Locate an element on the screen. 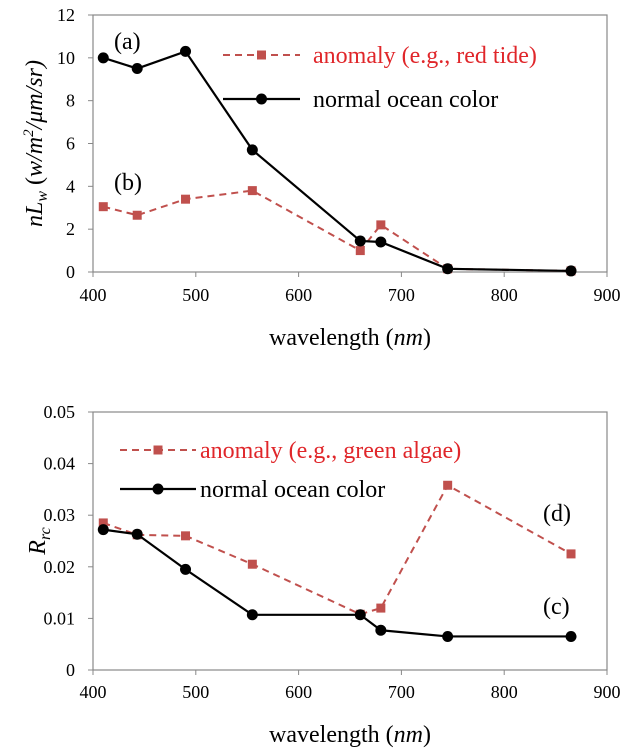  y-label-pre: ( is located at coordinates (35, 184).